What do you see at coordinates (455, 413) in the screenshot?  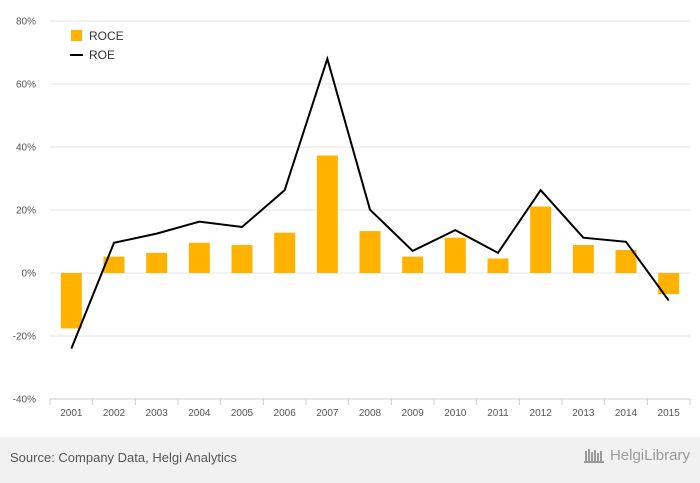 I see `x-tick-label: 2010` at bounding box center [455, 413].